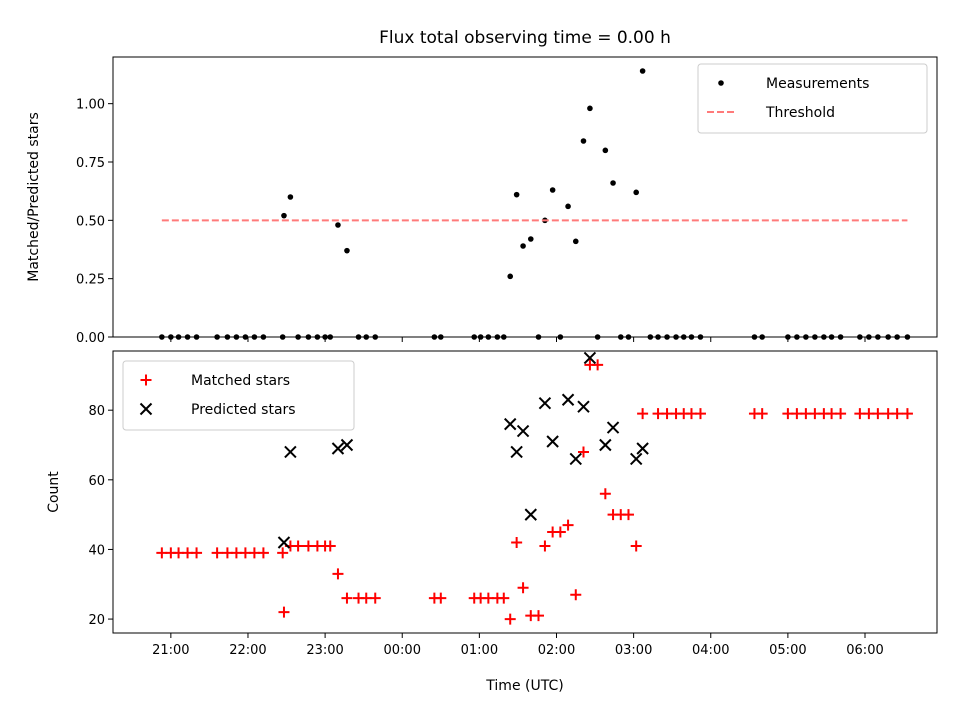  Describe the element at coordinates (243, 410) in the screenshot. I see `bottom-legend-label: Predicted stars` at that location.